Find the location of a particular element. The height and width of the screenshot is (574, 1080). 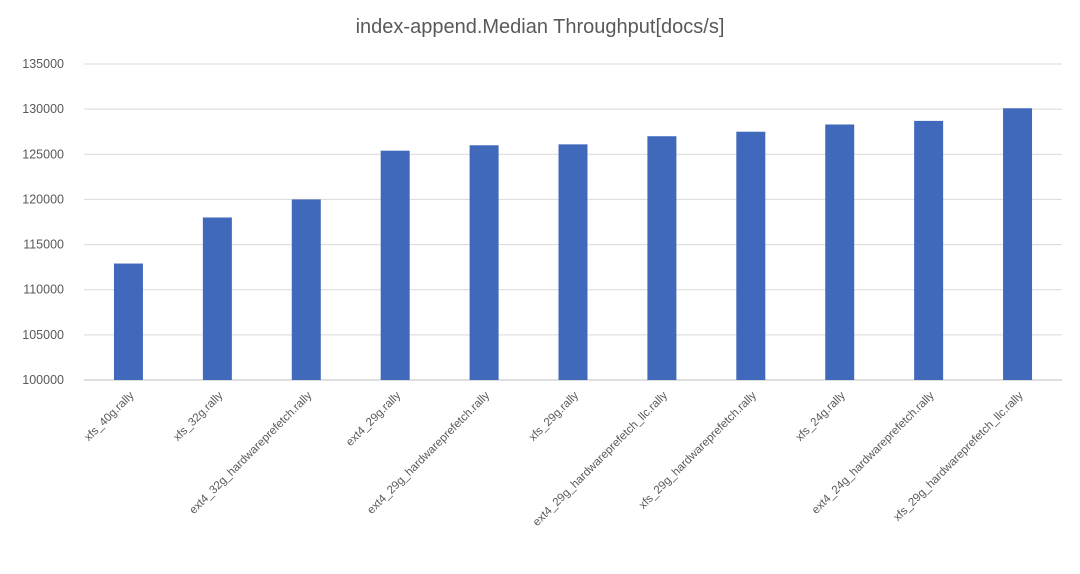

x-tick-label: xfs_32g.rally is located at coordinates (198, 416).